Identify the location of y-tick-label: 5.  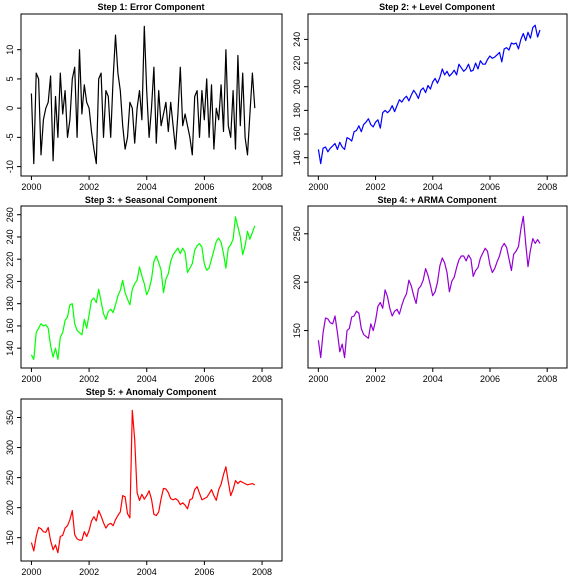
(10, 78).